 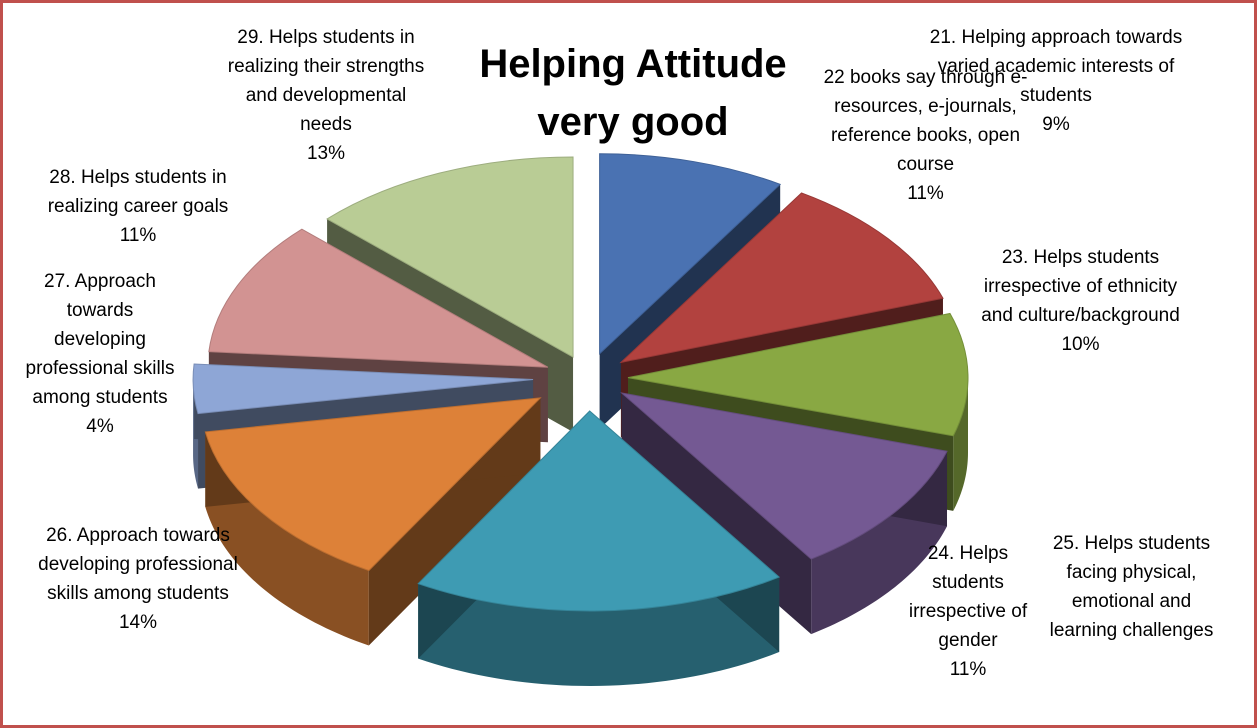 What do you see at coordinates (968, 669) in the screenshot?
I see `label-24-value: 11%` at bounding box center [968, 669].